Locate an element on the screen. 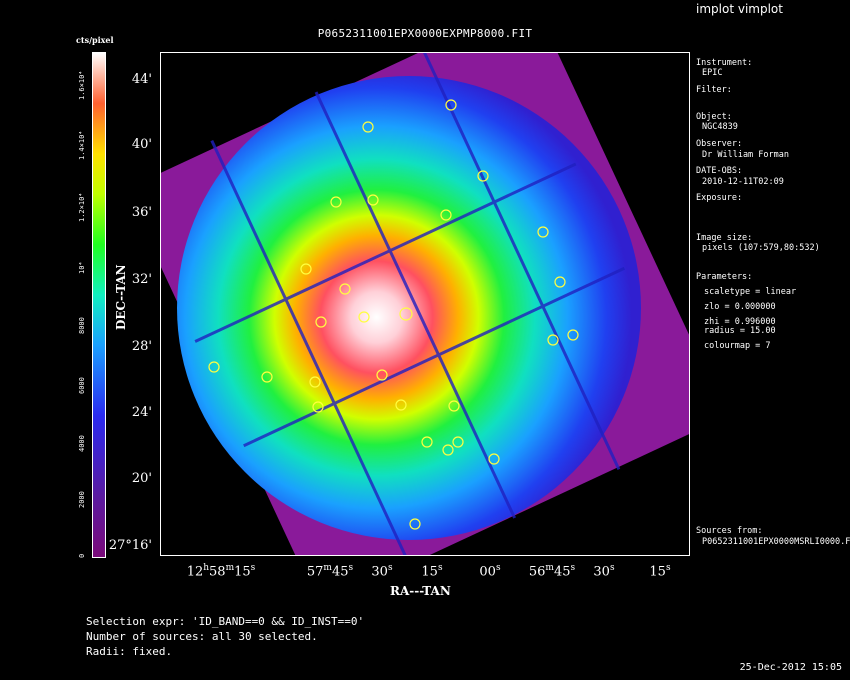  param-colourmap: colourmap = 7 is located at coordinates (737, 346).